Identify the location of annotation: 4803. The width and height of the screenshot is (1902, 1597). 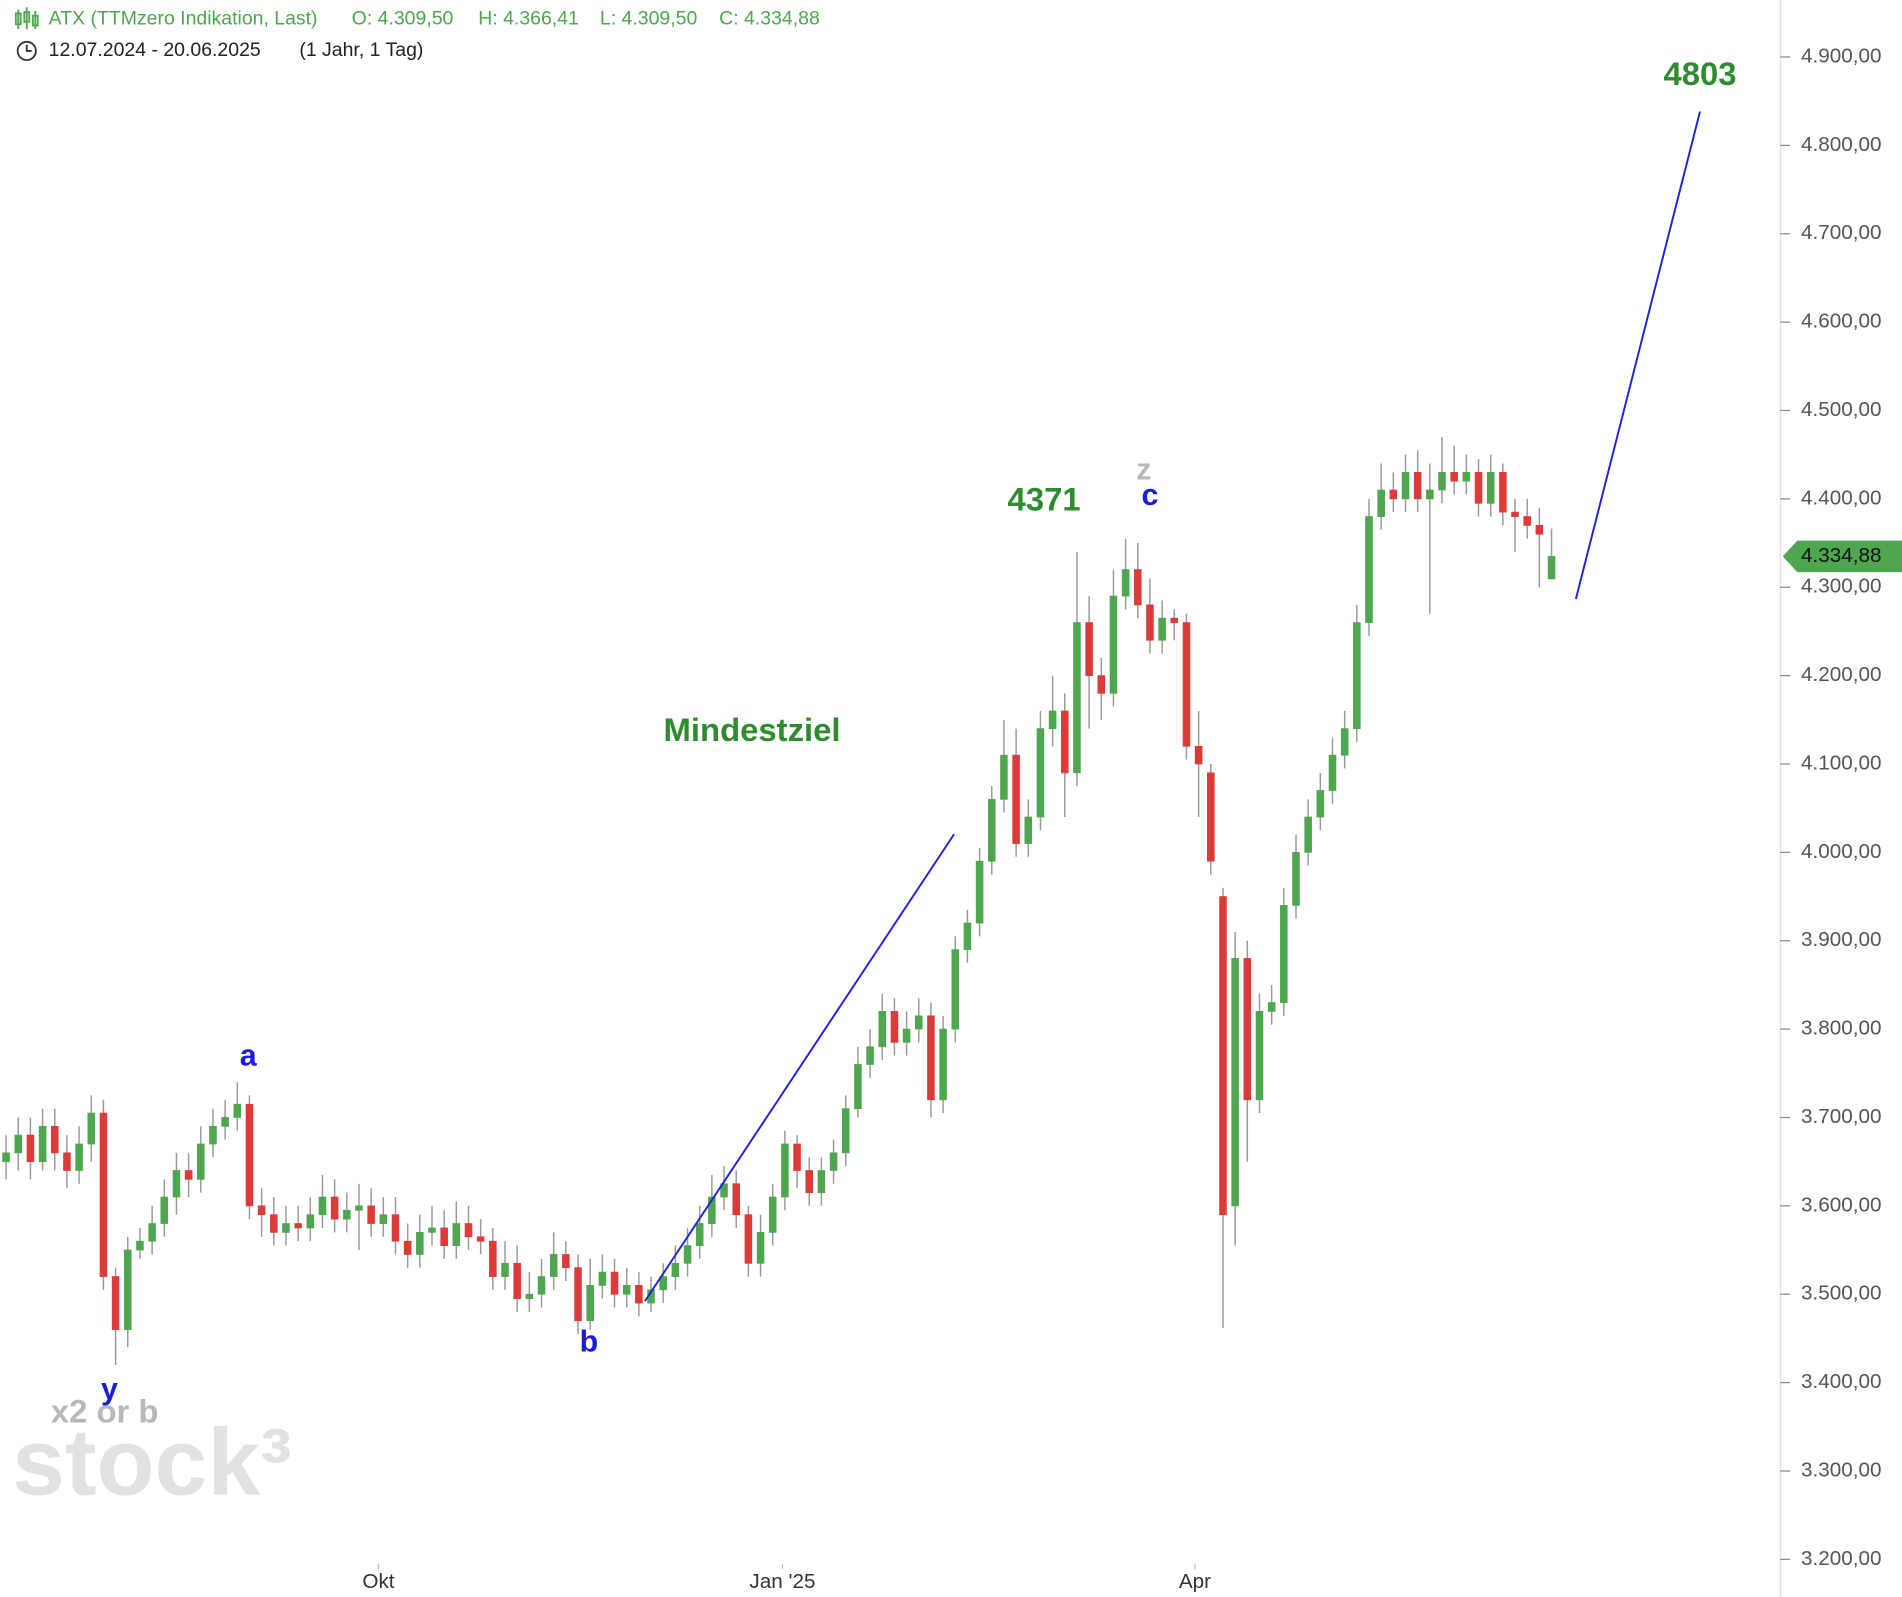
(1699, 73).